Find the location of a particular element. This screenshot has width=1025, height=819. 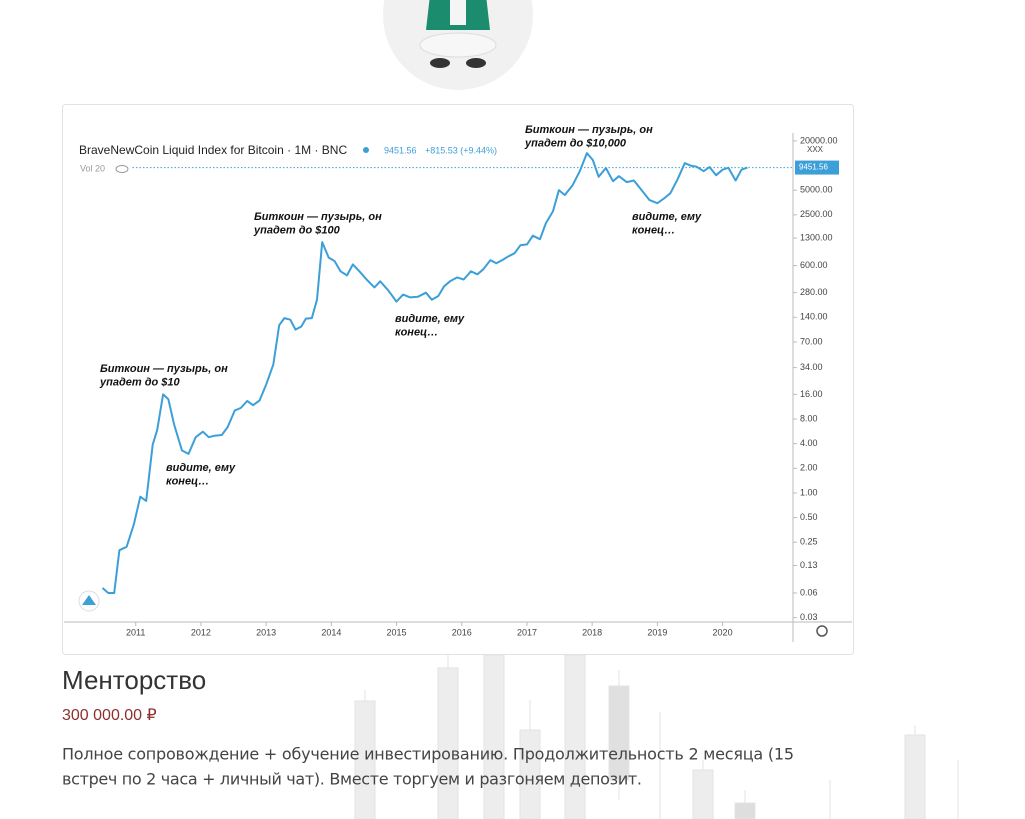

y-tick-label: 8.00 is located at coordinates (809, 418).